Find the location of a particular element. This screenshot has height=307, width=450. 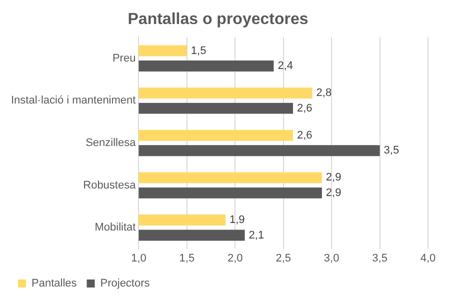

x-tick-label: 1,5 is located at coordinates (187, 258).